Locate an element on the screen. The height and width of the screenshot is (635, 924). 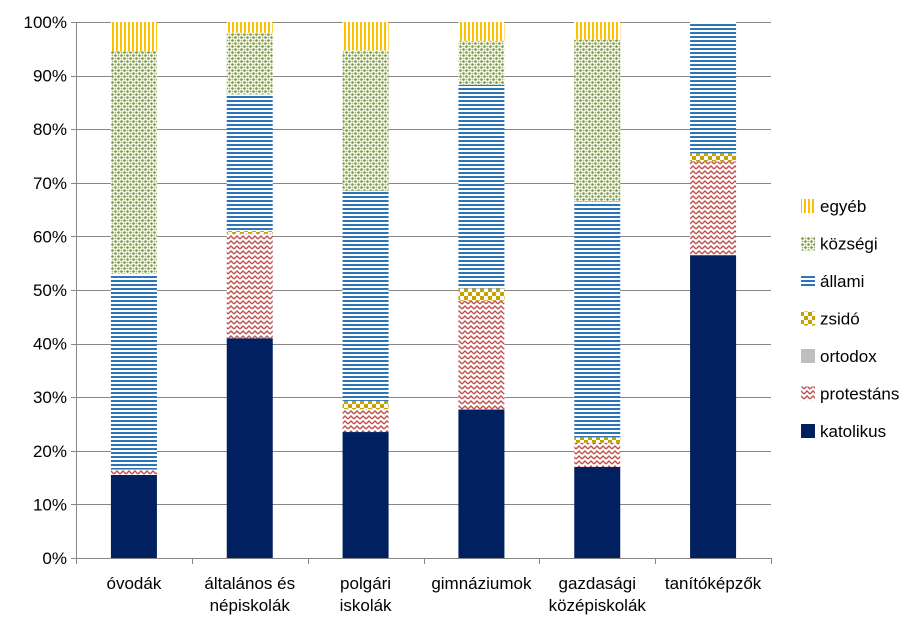
legend-label: katolikus is located at coordinates (853, 431).